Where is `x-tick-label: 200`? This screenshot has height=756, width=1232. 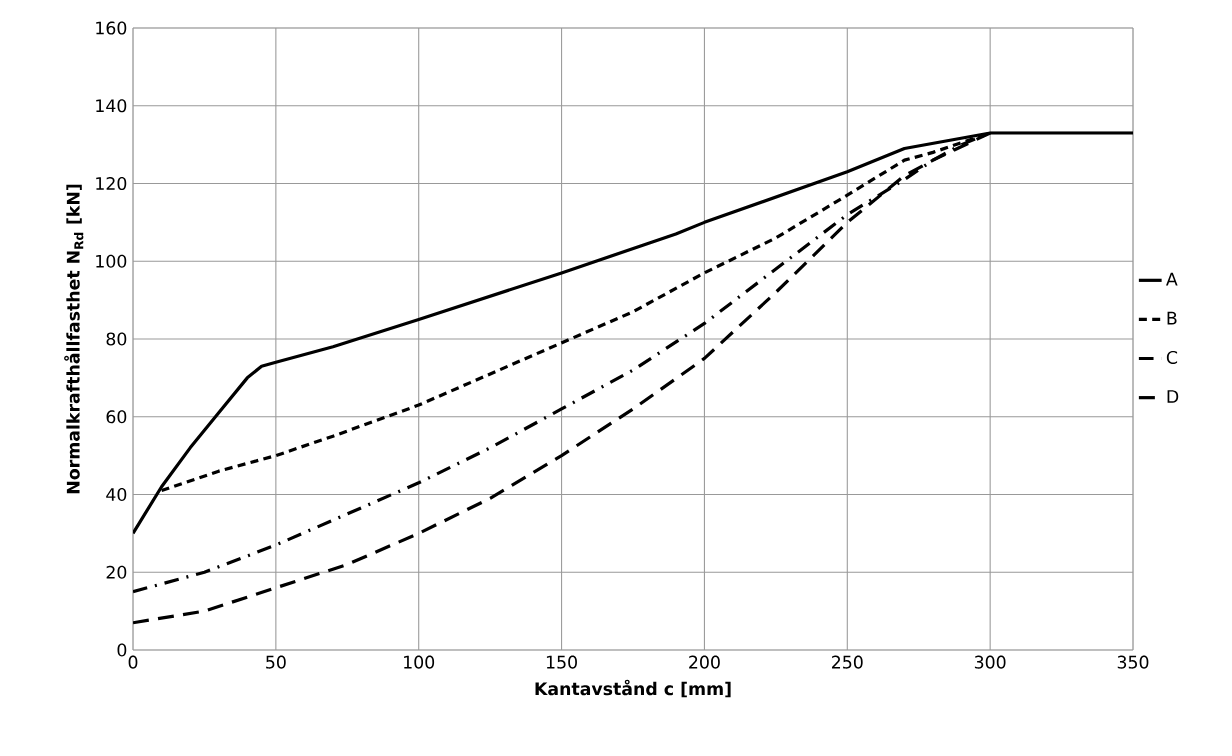 x-tick-label: 200 is located at coordinates (704, 662).